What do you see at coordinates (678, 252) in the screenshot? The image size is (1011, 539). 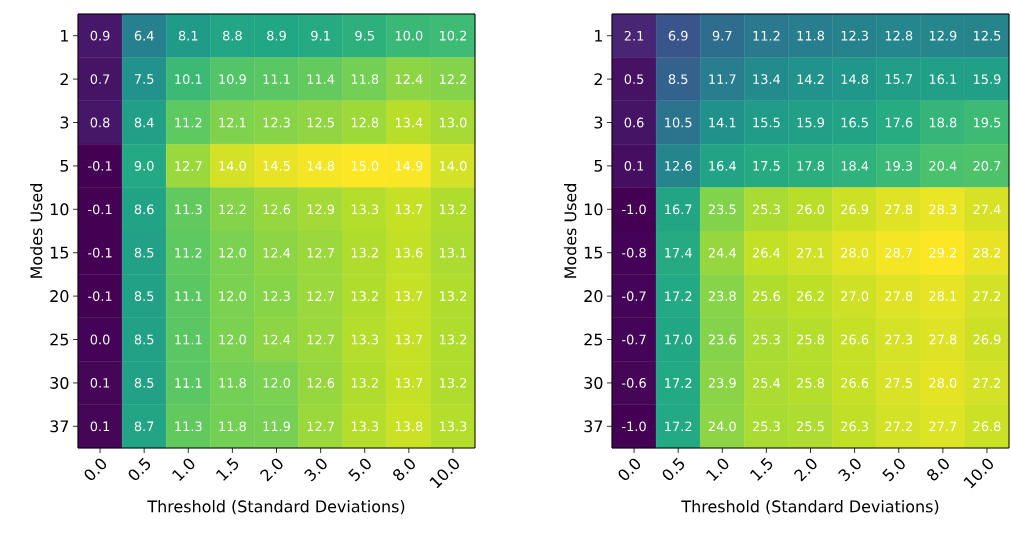 I see `data-label: 17.4` at bounding box center [678, 252].